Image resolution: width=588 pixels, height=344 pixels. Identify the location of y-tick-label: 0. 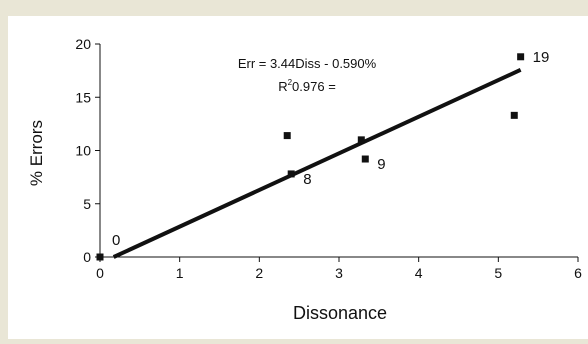
(87, 257).